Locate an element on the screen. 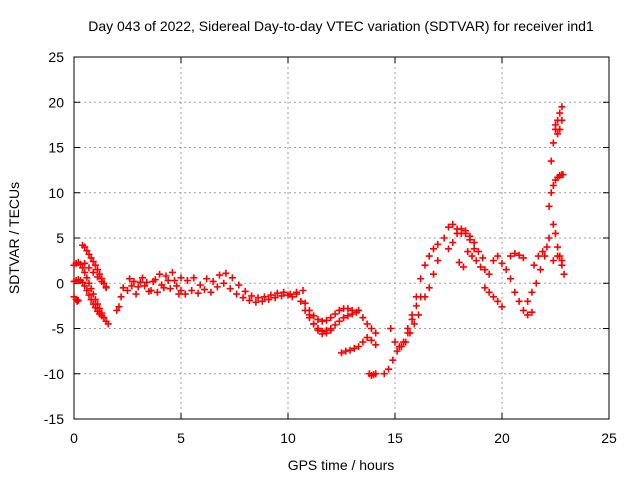 The height and width of the screenshot is (480, 640). series-arc-n is located at coordinates (367, 321).